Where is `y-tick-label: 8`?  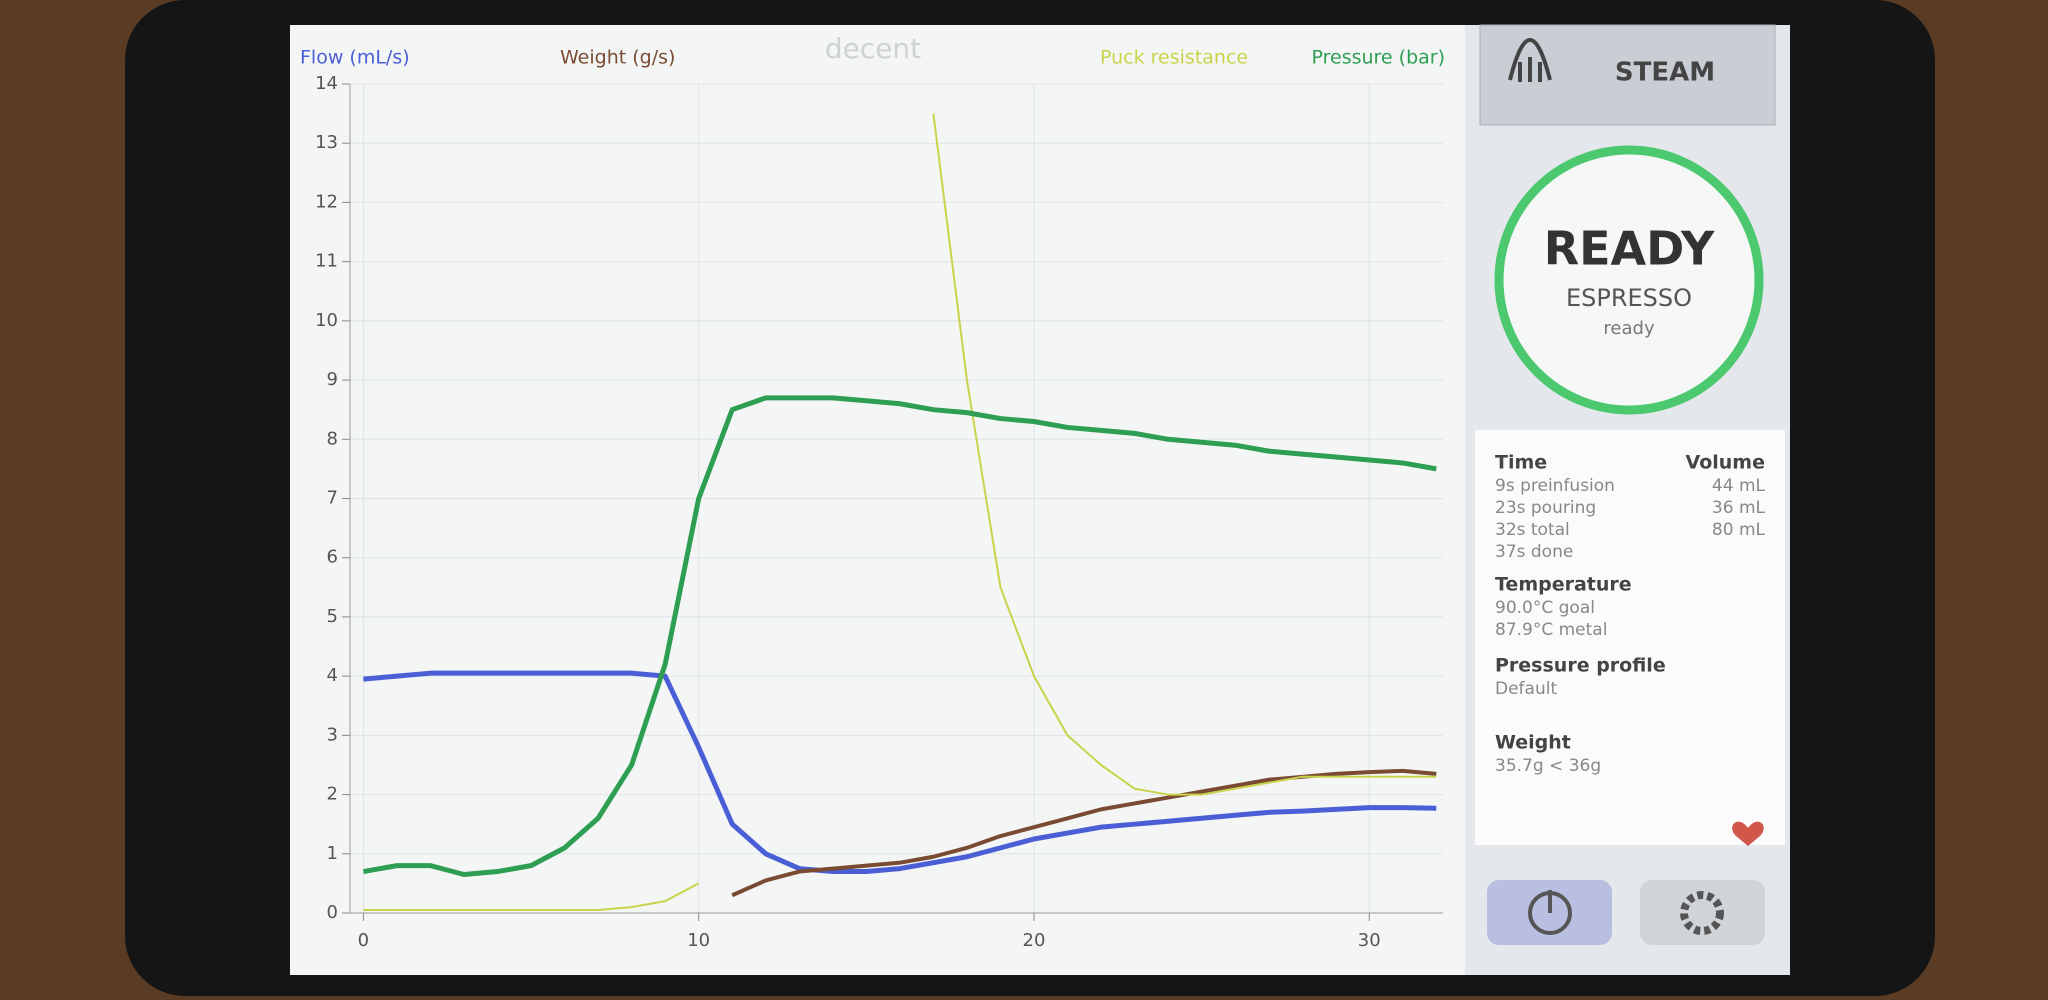
y-tick-label: 8 is located at coordinates (332, 438).